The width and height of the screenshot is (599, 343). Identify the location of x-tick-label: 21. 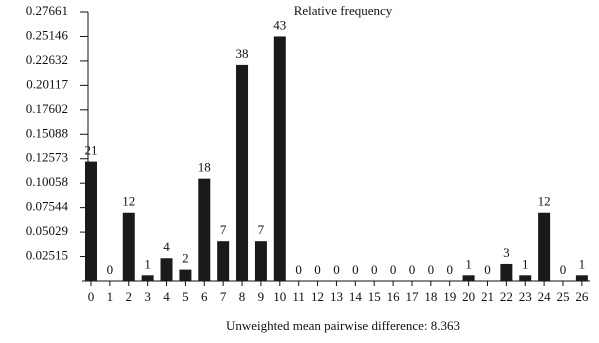
(487, 296).